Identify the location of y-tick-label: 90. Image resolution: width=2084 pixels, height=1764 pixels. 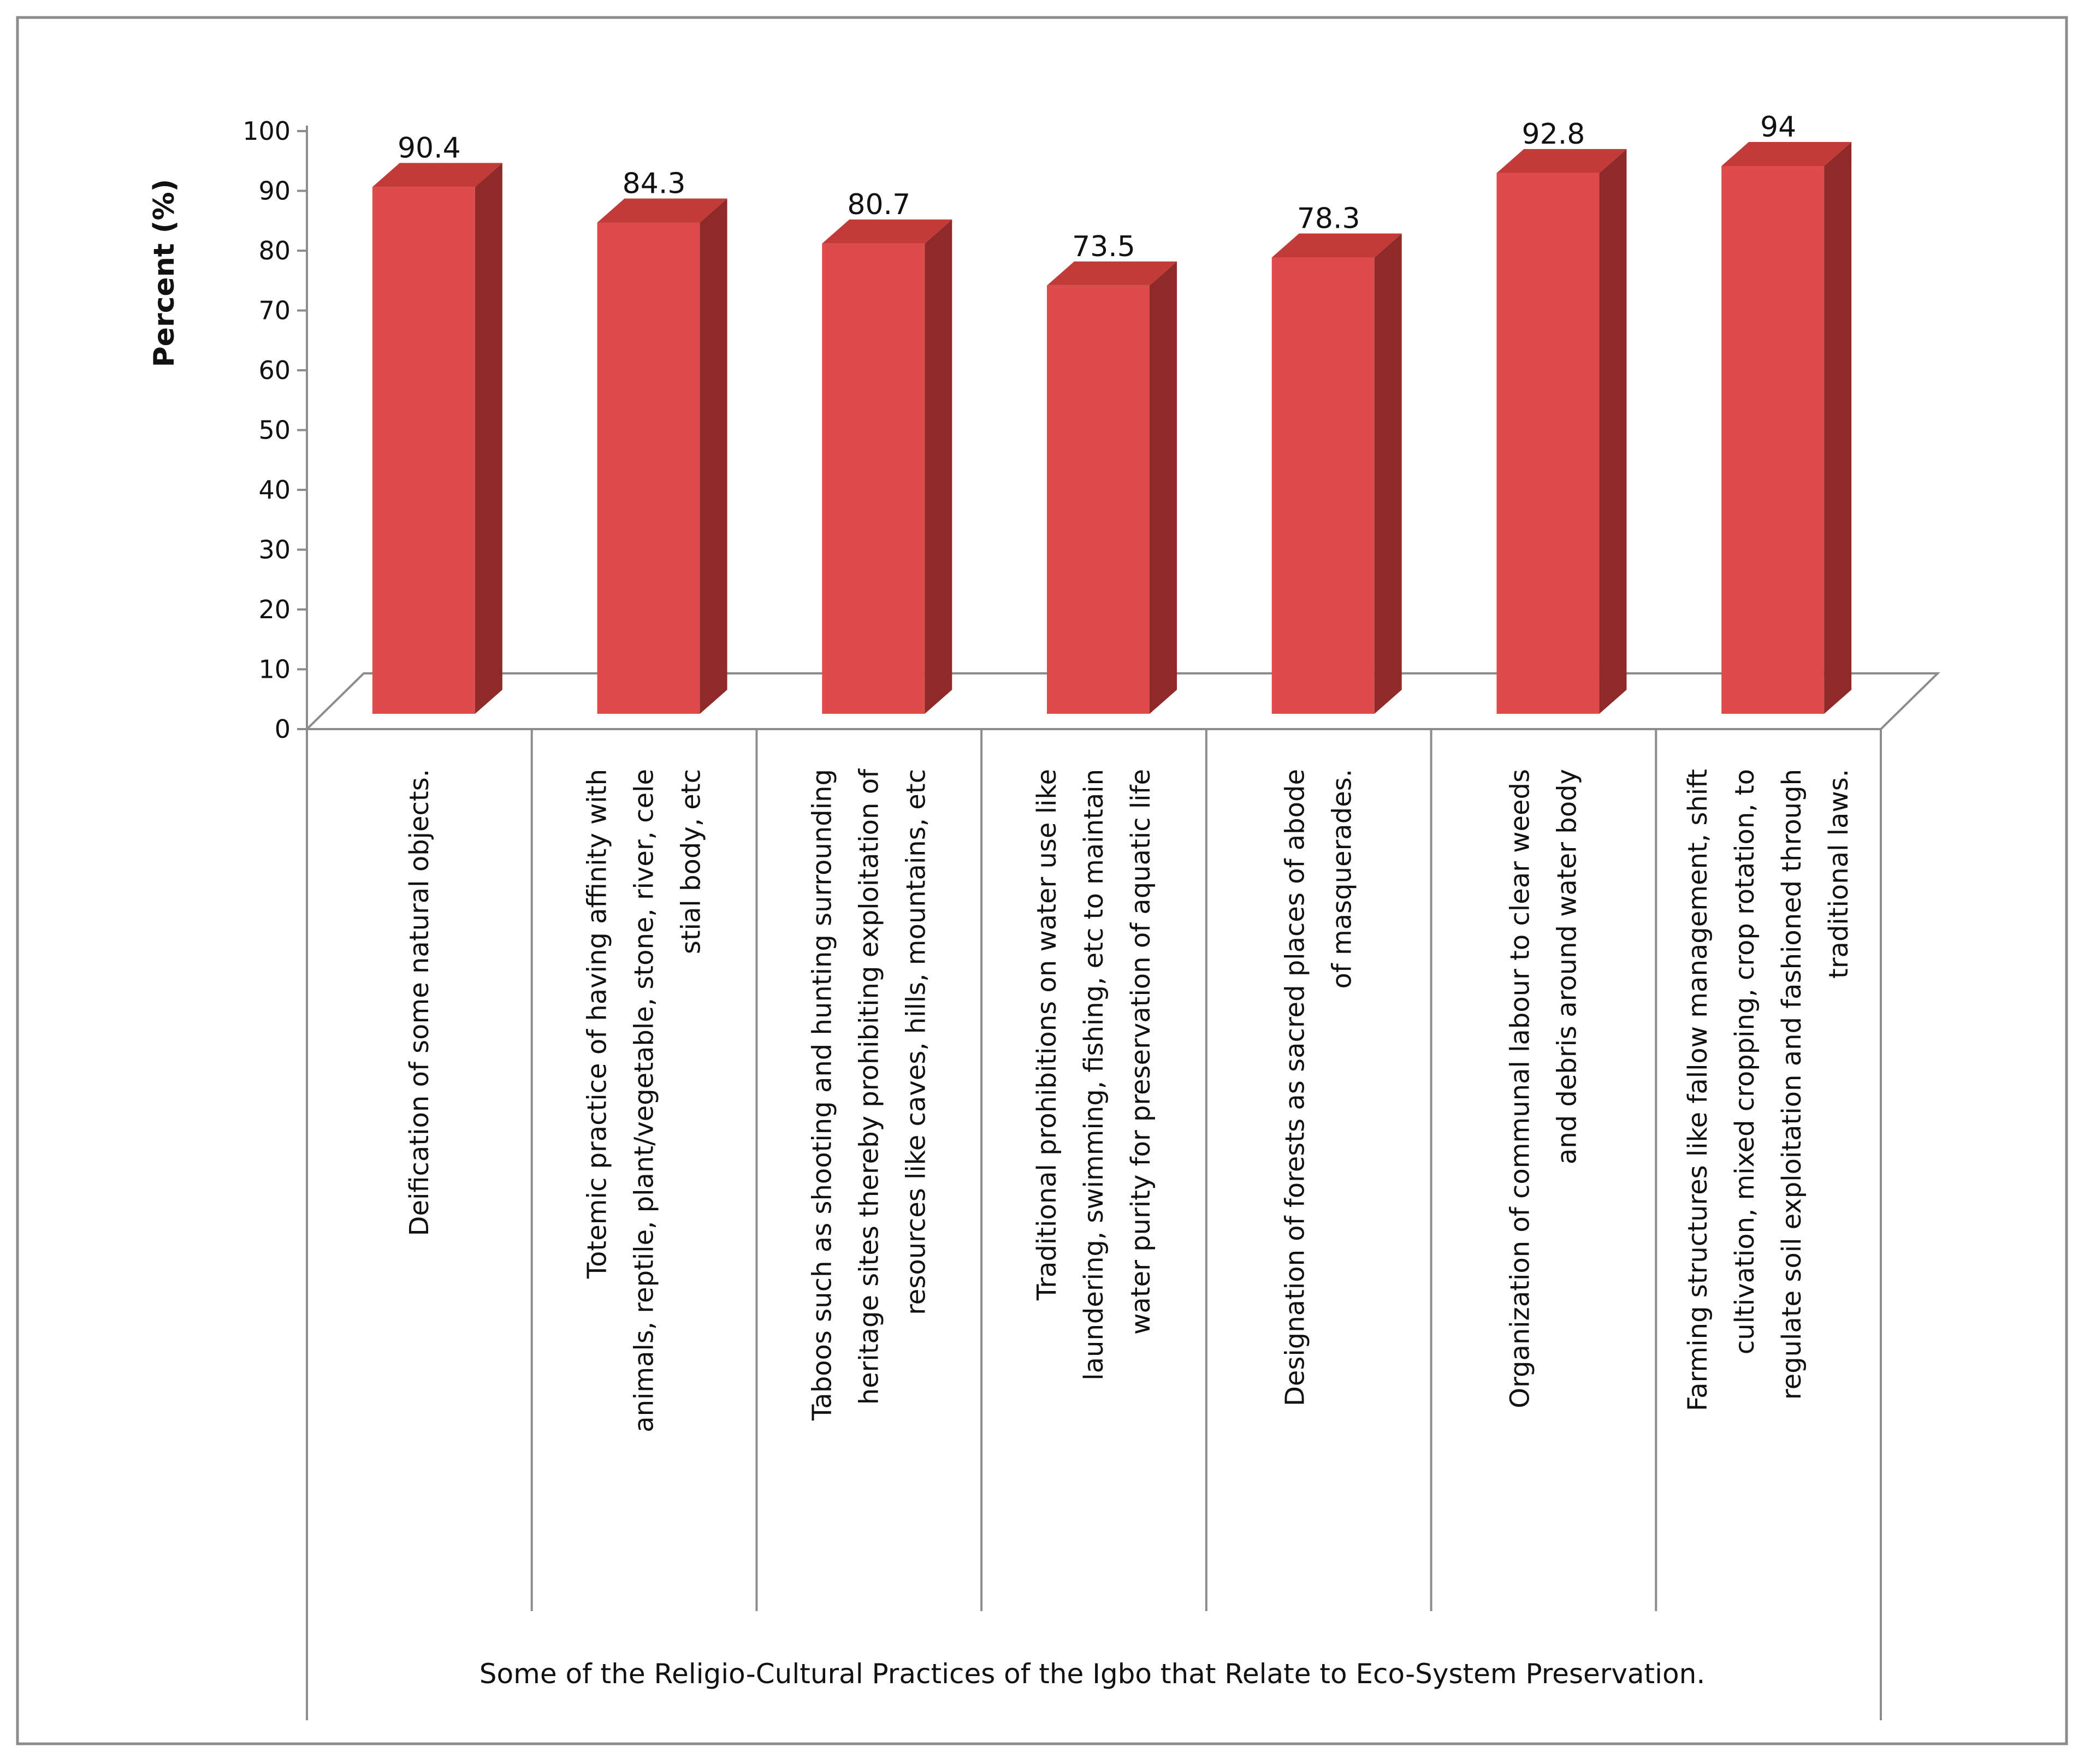
(274, 191).